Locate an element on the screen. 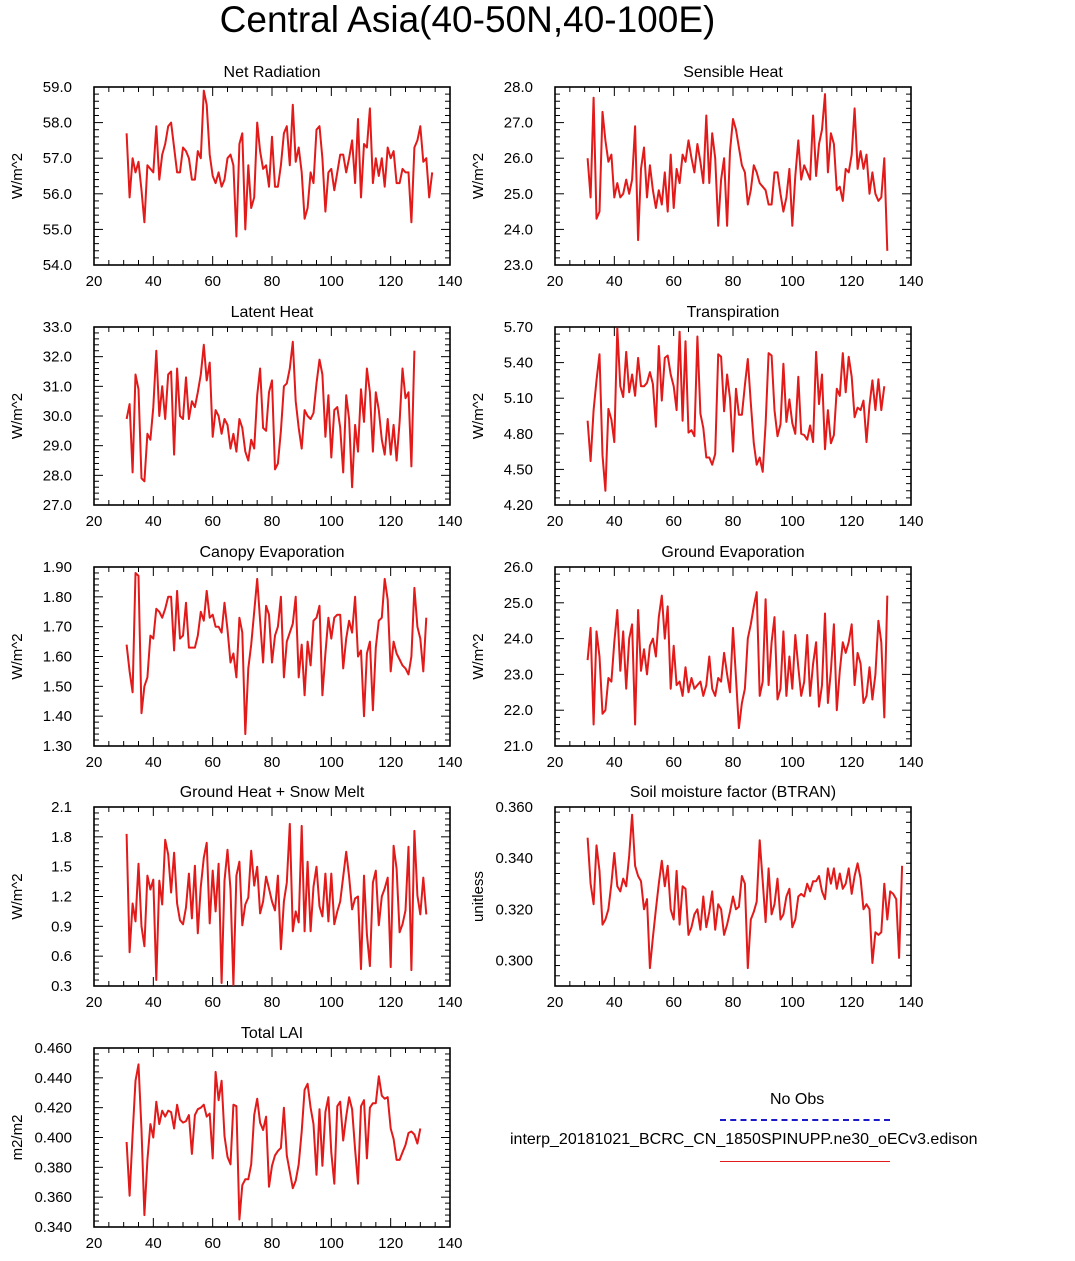  chart-title: Sensible Heat is located at coordinates (733, 72).